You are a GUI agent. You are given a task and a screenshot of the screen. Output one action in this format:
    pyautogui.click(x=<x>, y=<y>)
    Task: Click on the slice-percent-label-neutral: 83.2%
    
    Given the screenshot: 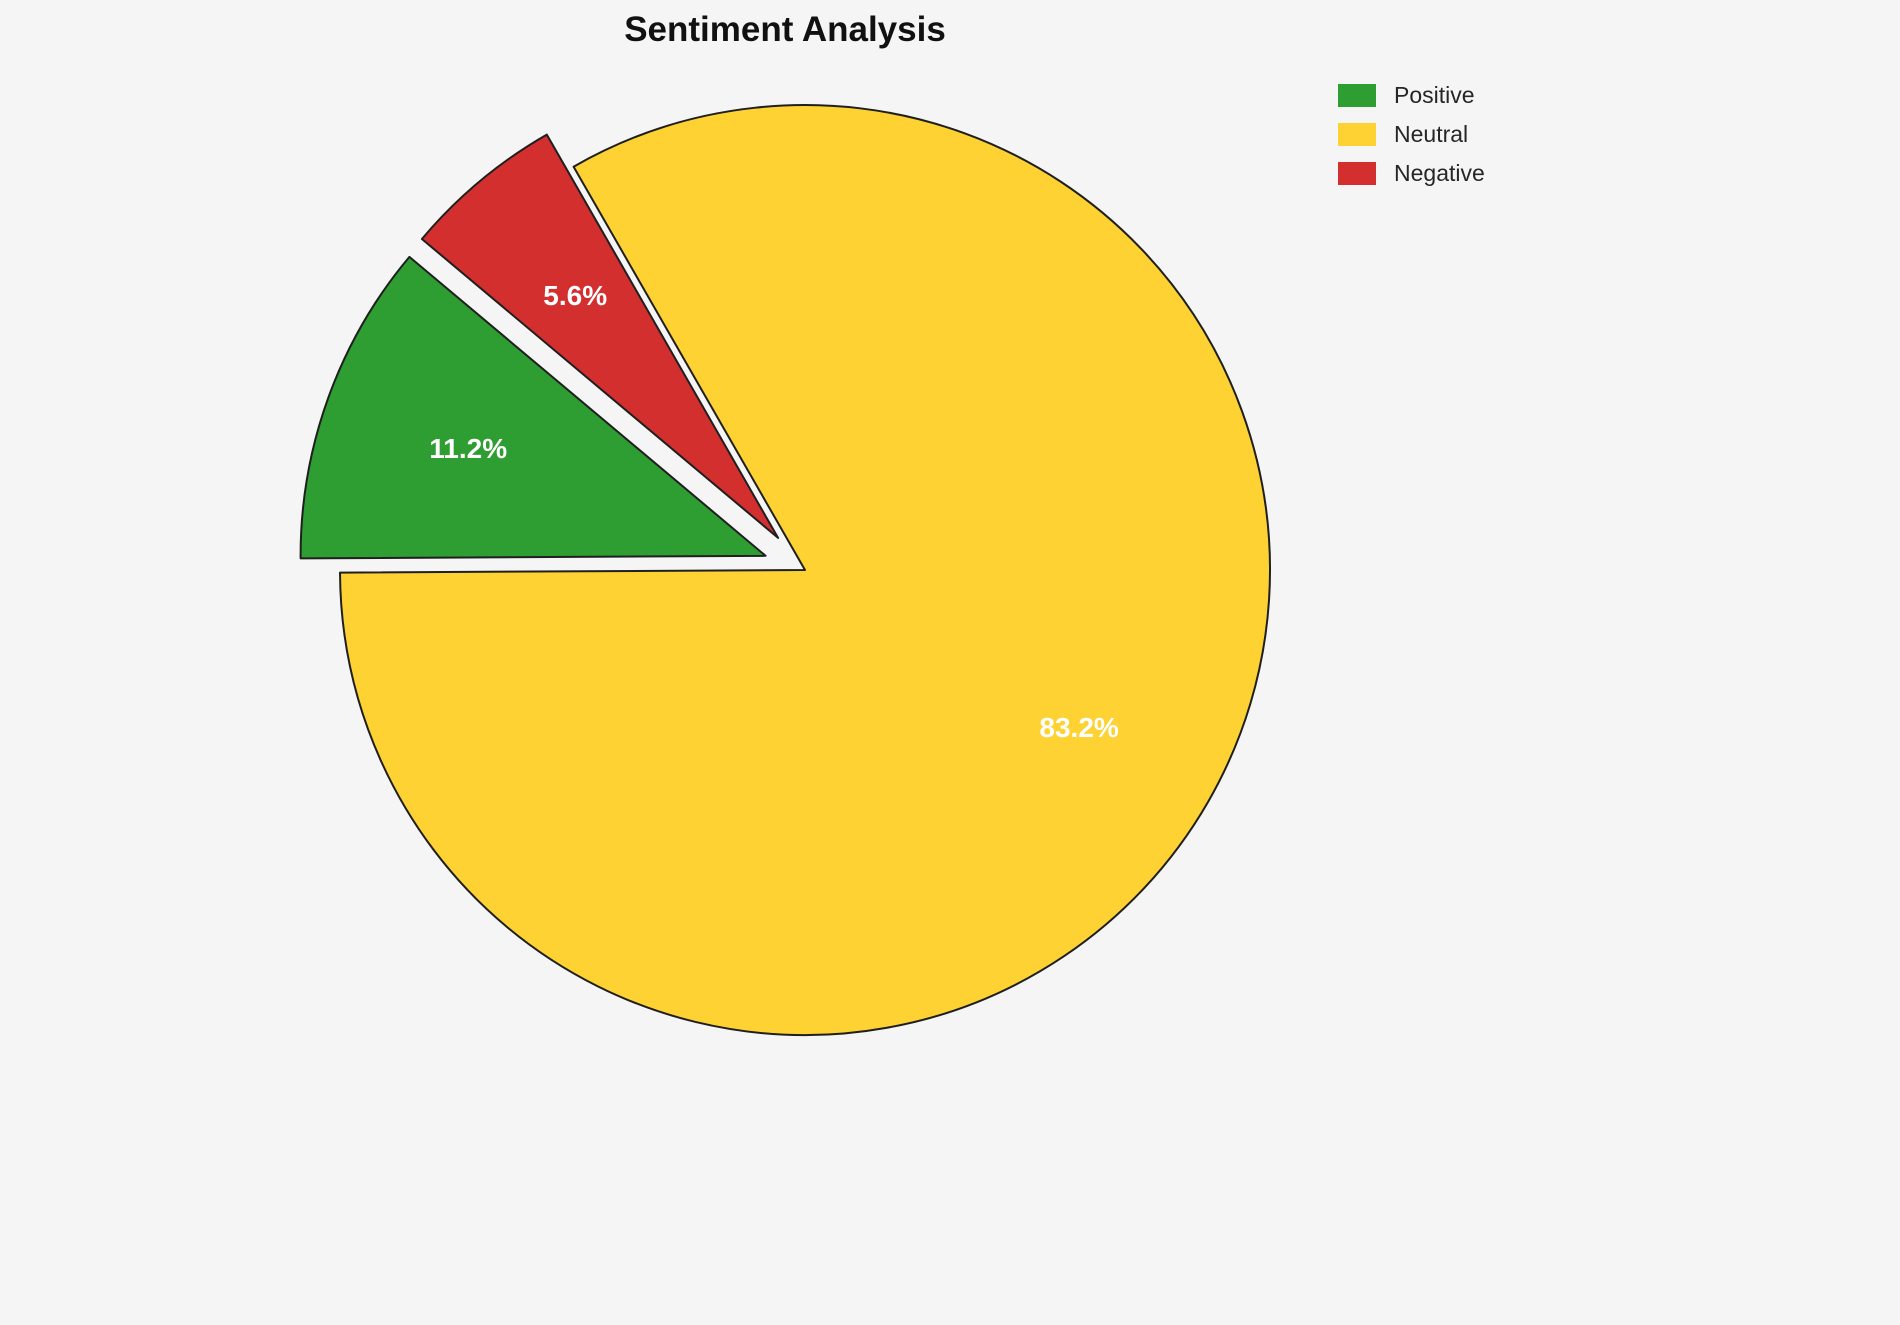 What is the action you would take?
    pyautogui.click(x=1078, y=727)
    